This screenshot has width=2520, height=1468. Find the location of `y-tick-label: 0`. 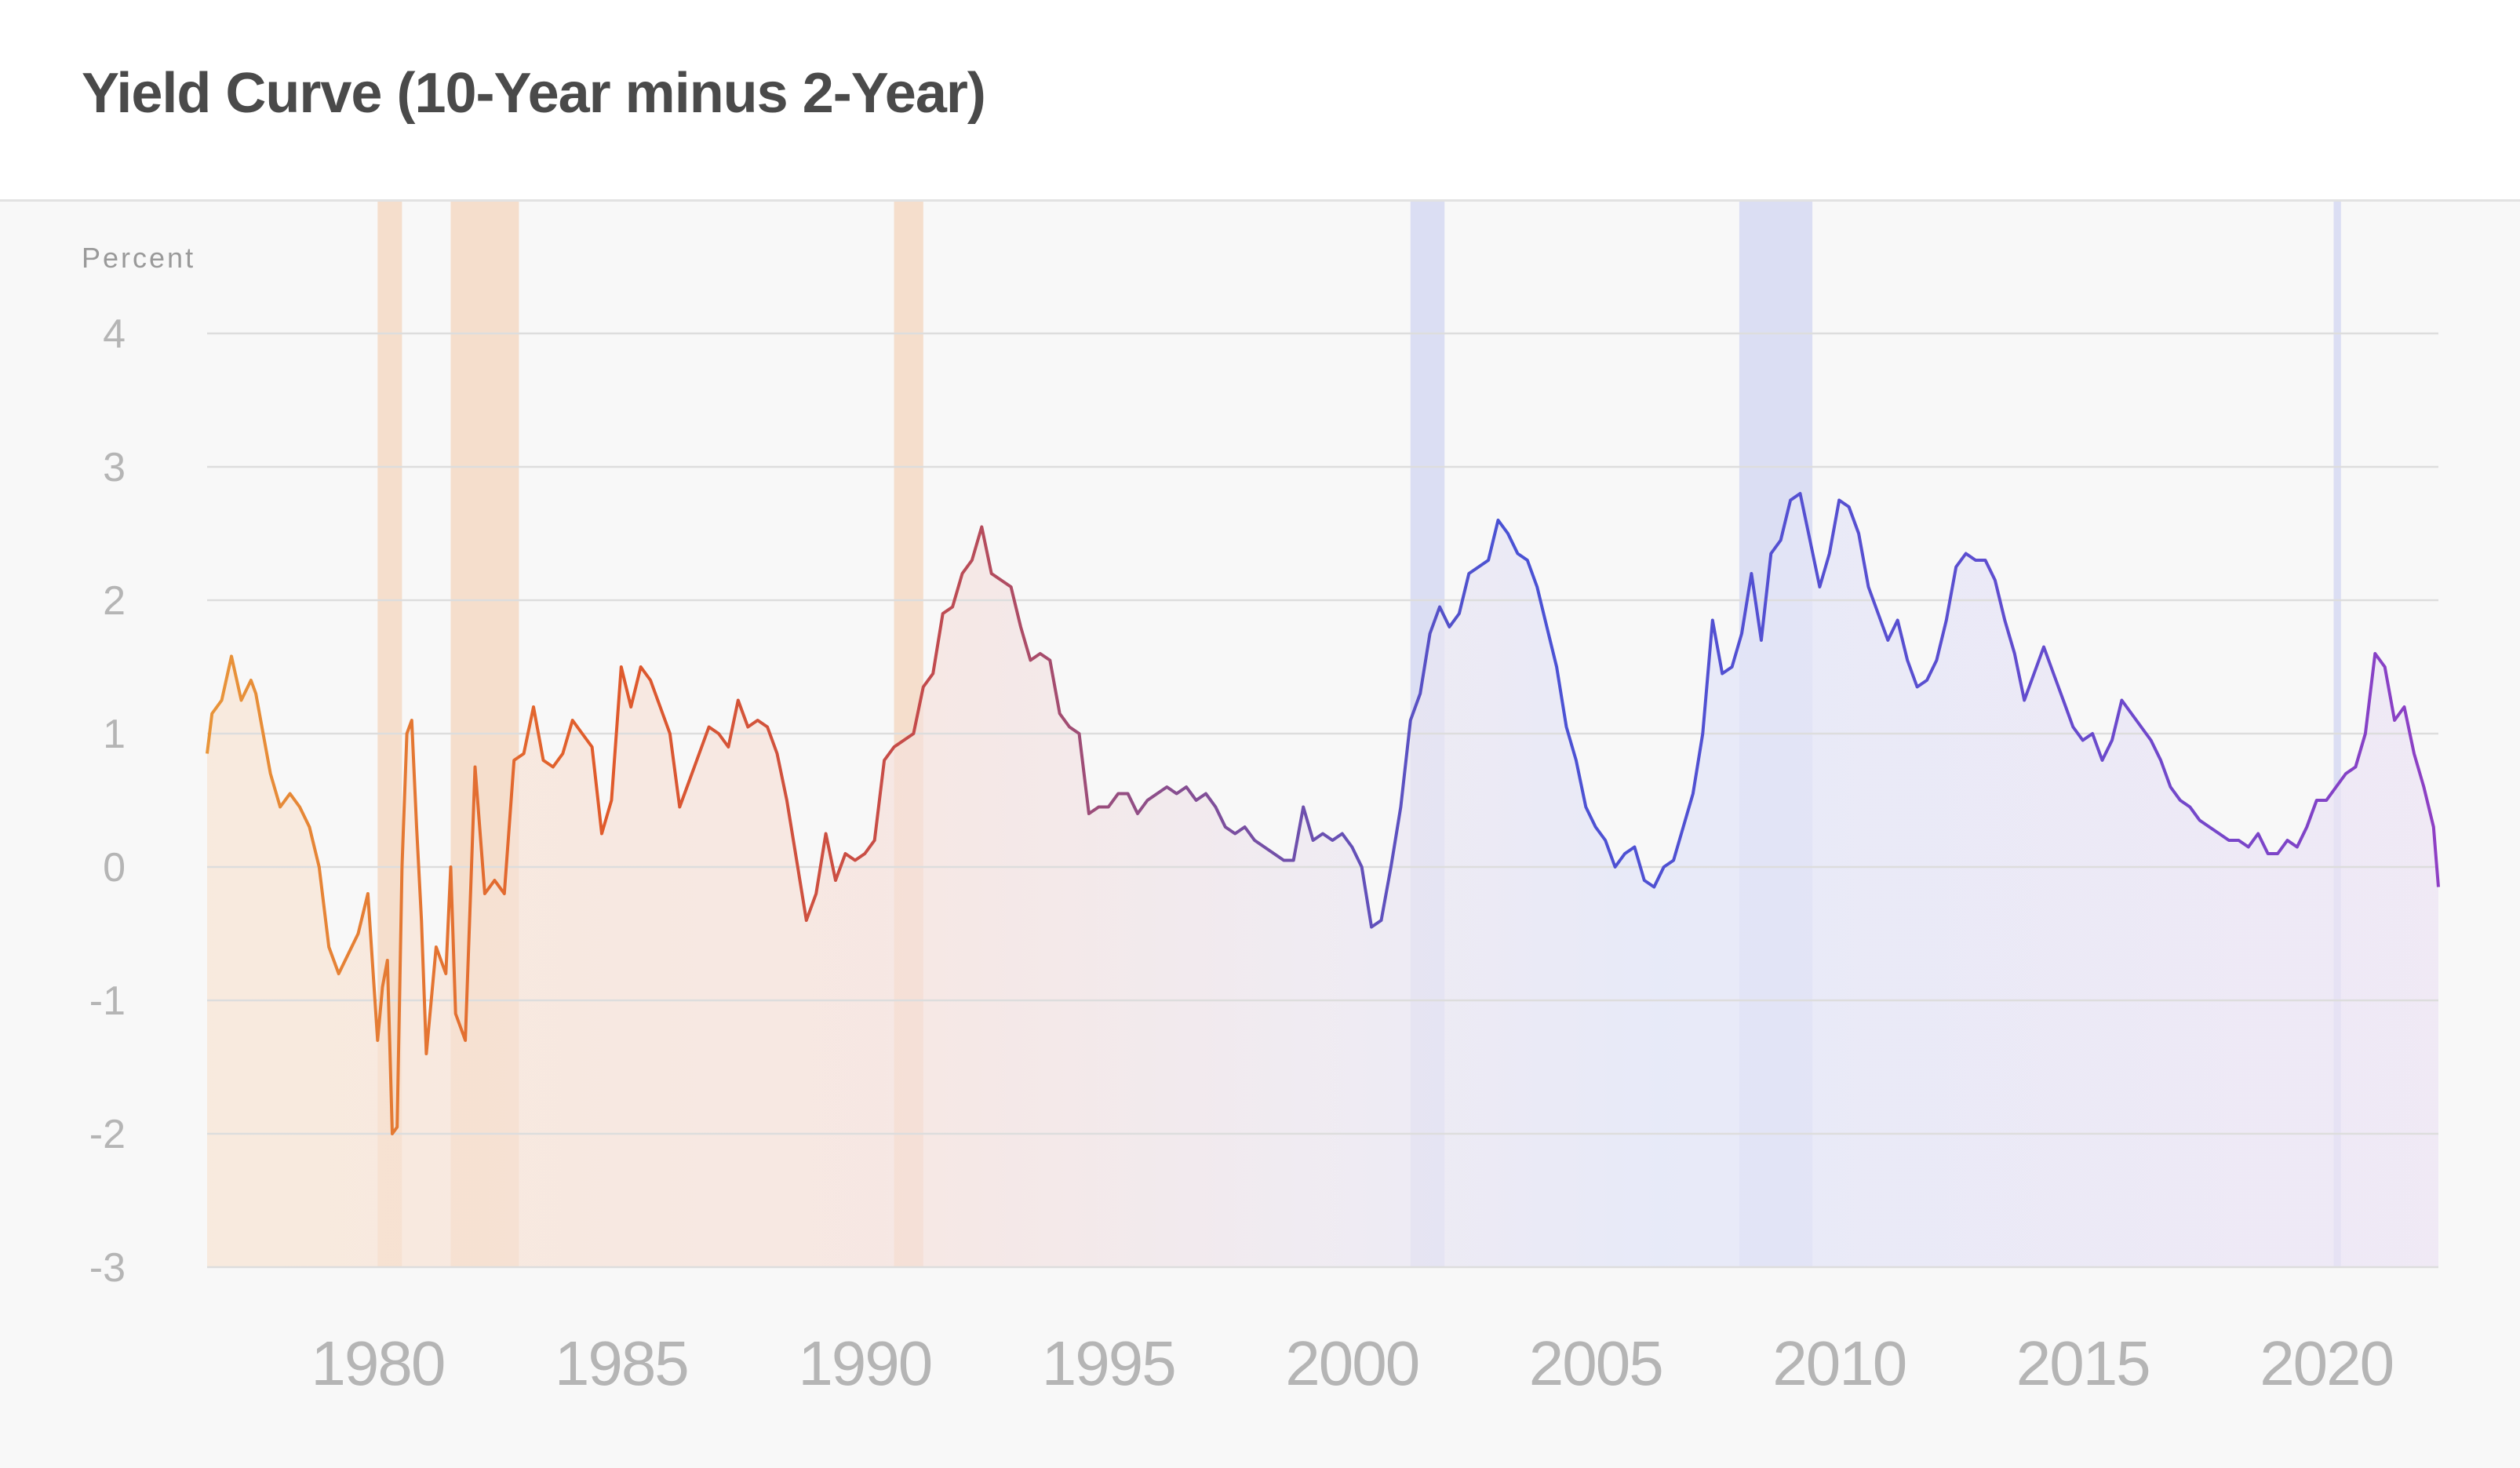

y-tick-label: 0 is located at coordinates (114, 868).